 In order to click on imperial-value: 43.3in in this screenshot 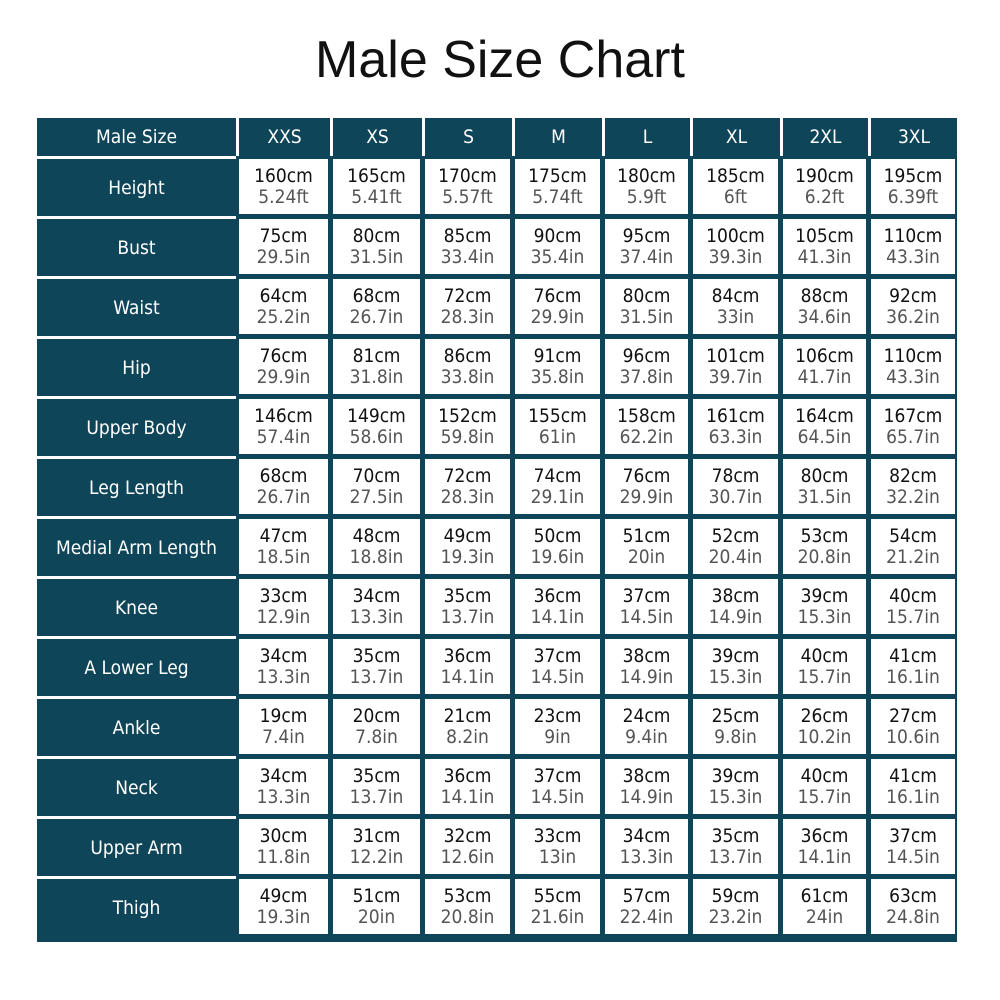, I will do `click(913, 376)`.